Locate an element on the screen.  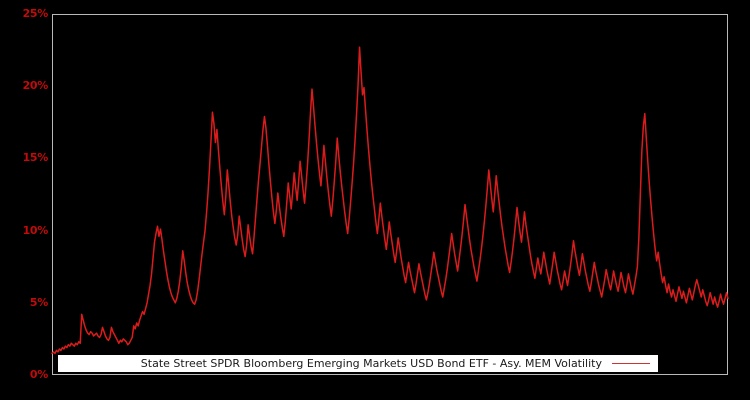
y-tick-label-20pct: 20% is located at coordinates (35, 86).